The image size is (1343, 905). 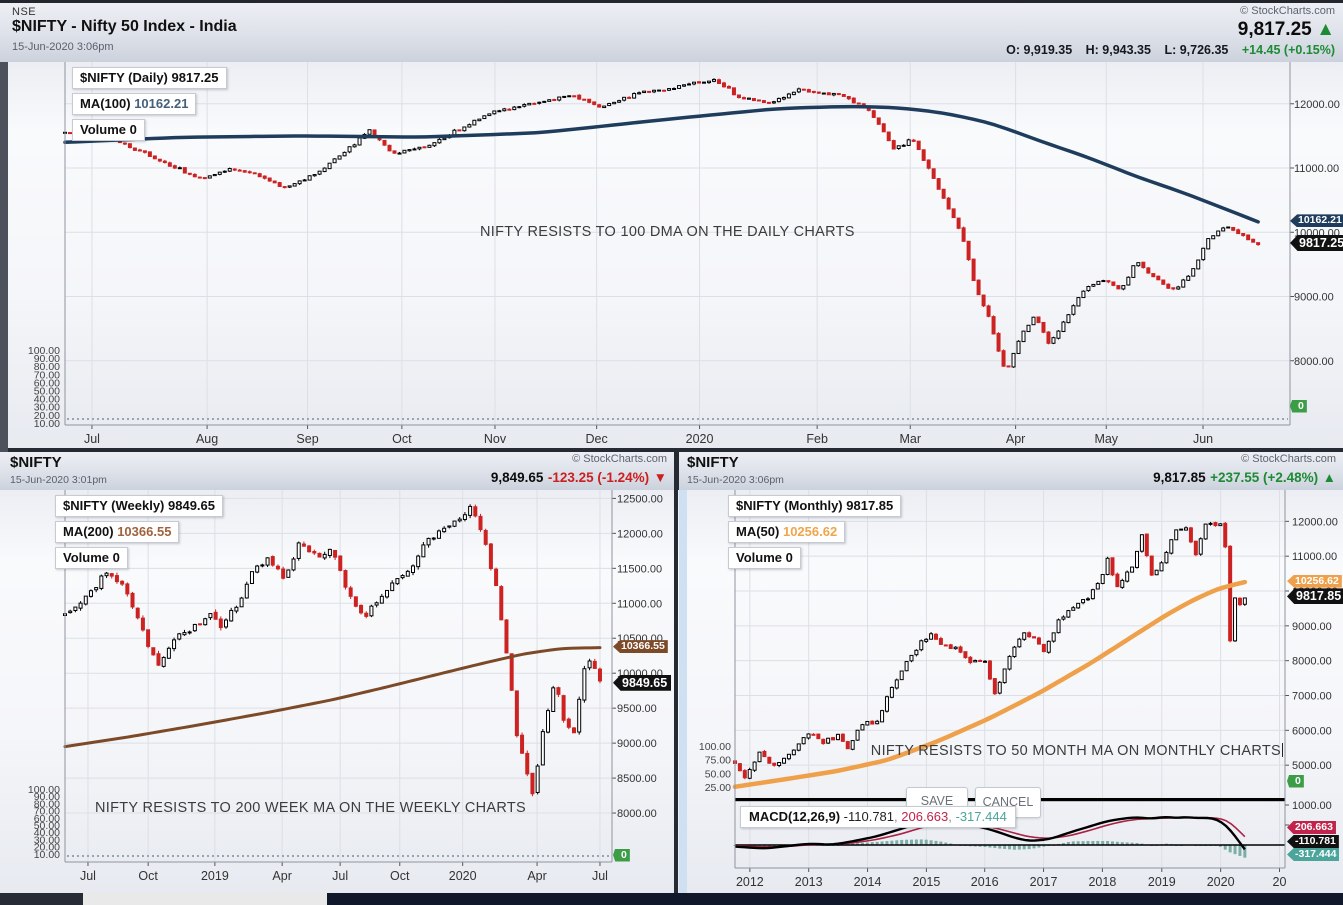 What do you see at coordinates (400, 876) in the screenshot?
I see `x-tick-label: Oct` at bounding box center [400, 876].